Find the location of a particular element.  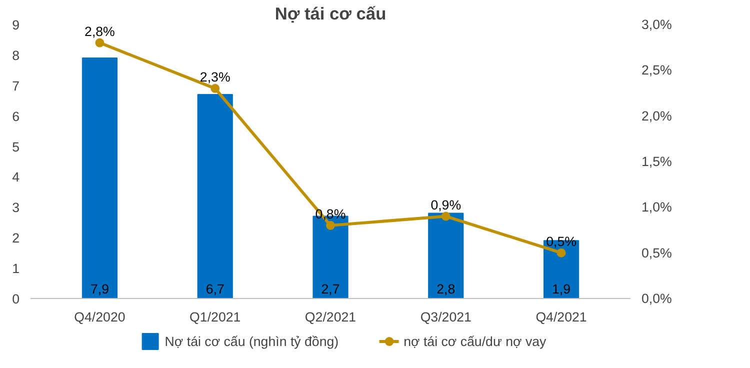

y2-tick-label: 3,0% is located at coordinates (657, 24).